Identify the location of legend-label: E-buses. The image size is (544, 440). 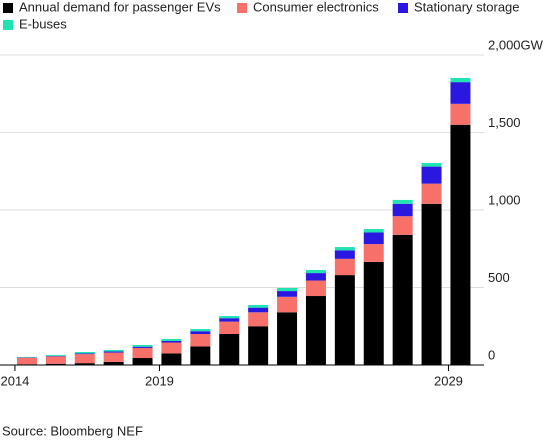
(43, 23).